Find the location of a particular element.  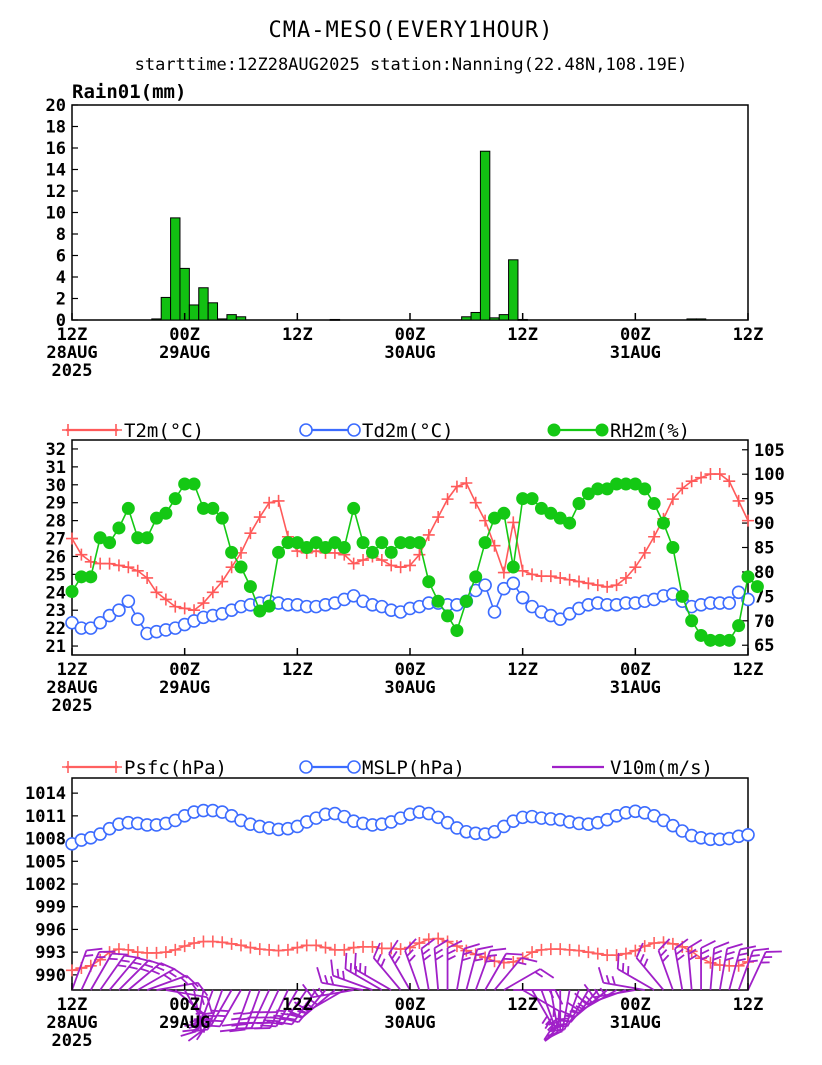

pres-xtick-label: 31AUG is located at coordinates (635, 1023).